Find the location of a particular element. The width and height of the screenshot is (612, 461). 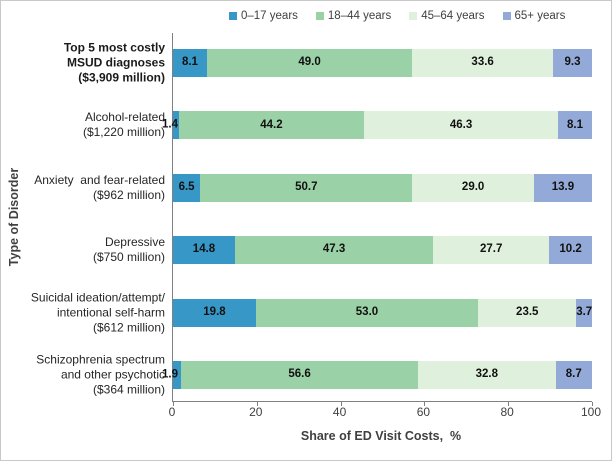

category-label-line: intentional self-harm is located at coordinates (110, 312).